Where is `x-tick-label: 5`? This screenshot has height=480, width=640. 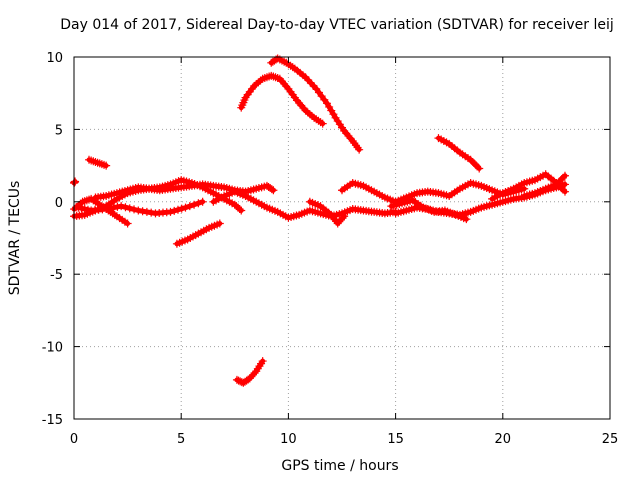
x-tick-label: 5 is located at coordinates (181, 439).